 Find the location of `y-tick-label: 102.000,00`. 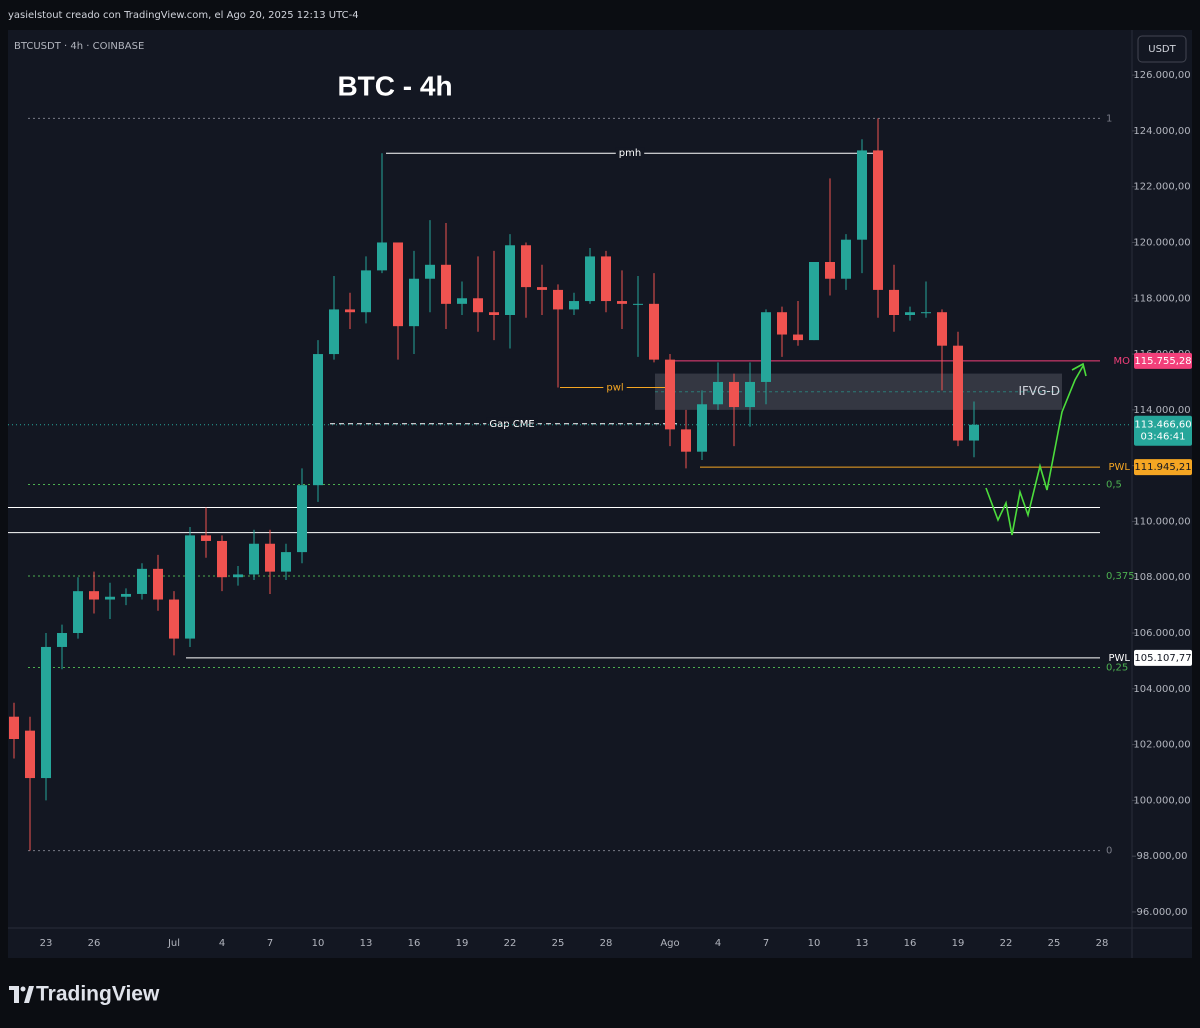

y-tick-label: 102.000,00 is located at coordinates (1161, 745).